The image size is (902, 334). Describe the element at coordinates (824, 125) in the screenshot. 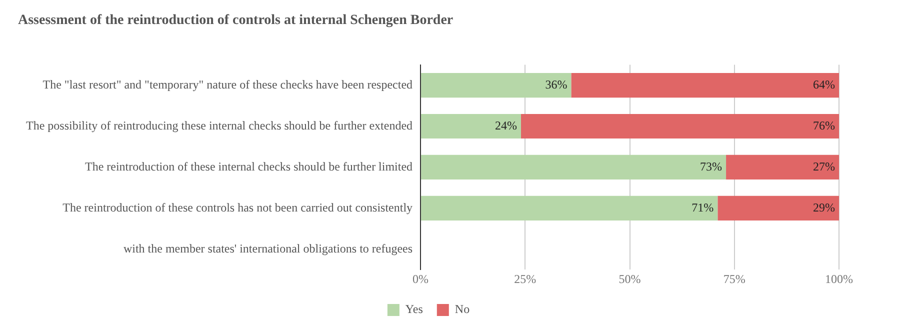

I see `data-label: 76%` at that location.